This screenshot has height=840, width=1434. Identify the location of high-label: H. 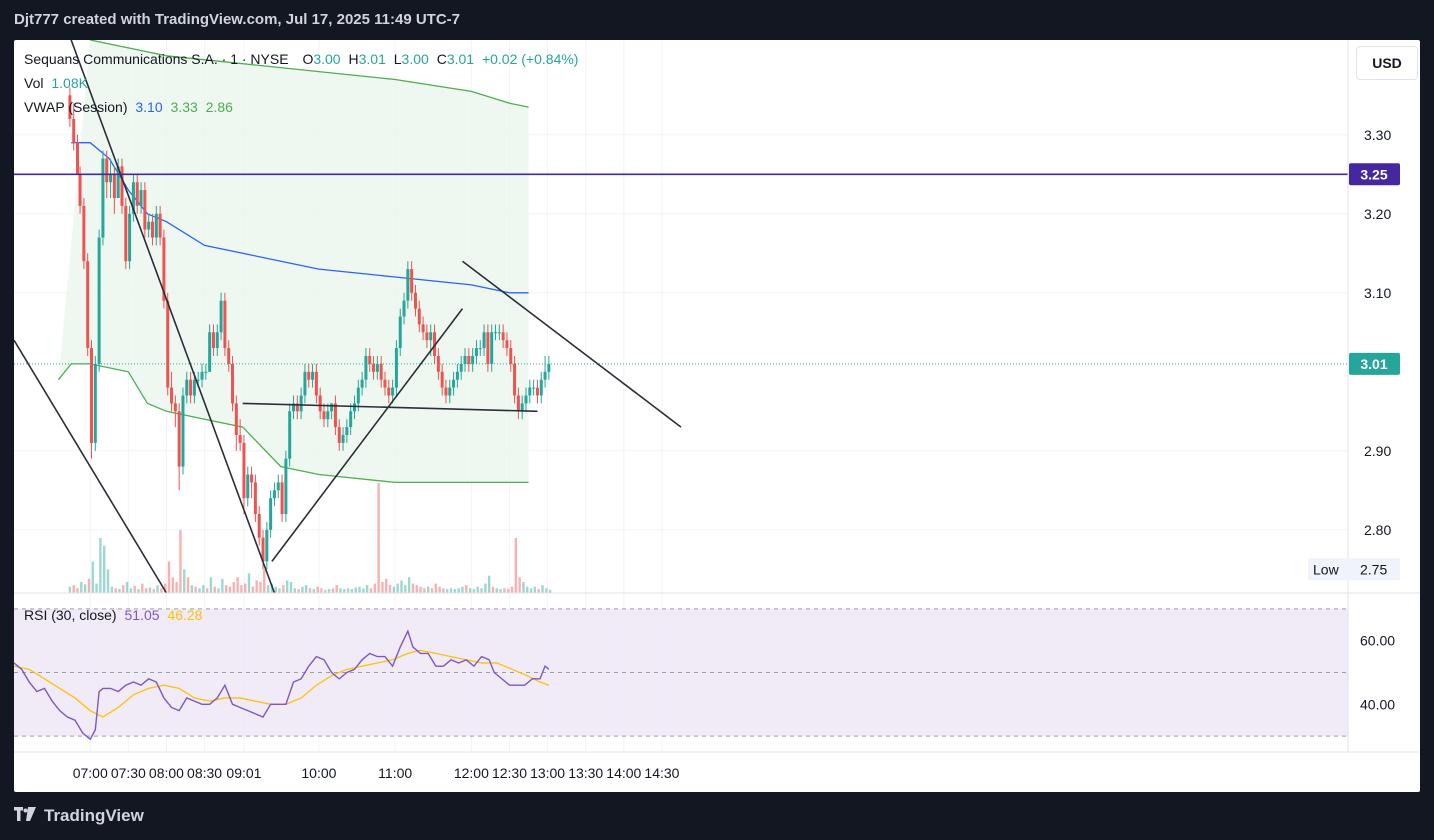
(353, 59).